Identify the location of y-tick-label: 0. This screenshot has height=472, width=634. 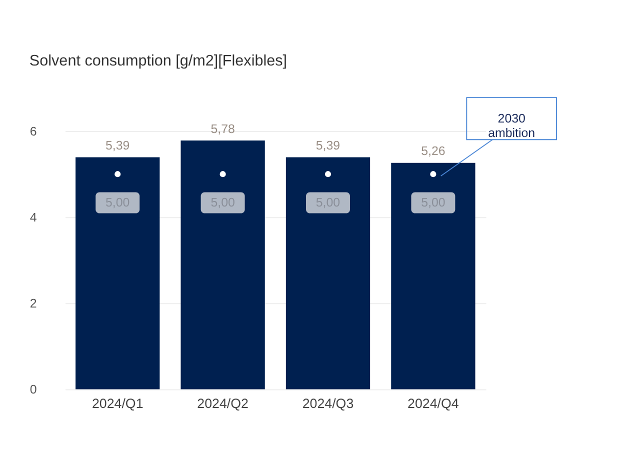
(33, 389).